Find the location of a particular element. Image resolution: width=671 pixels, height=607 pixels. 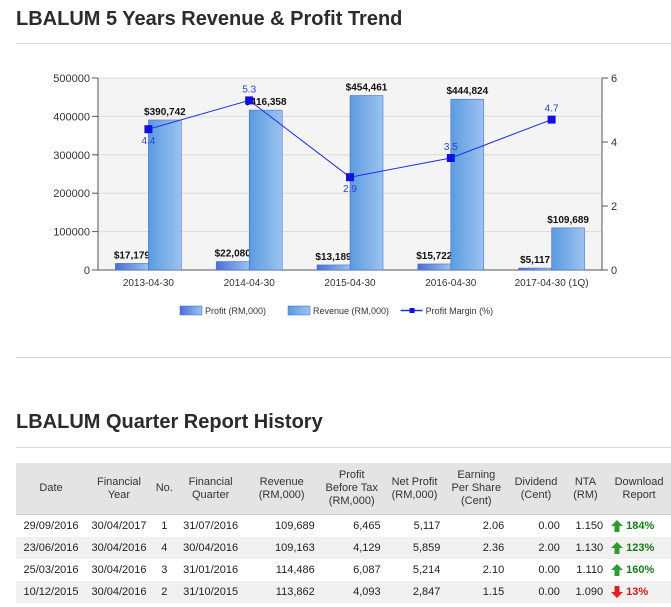

cell-financial-quarter: 30/04/2016 is located at coordinates (210, 548).